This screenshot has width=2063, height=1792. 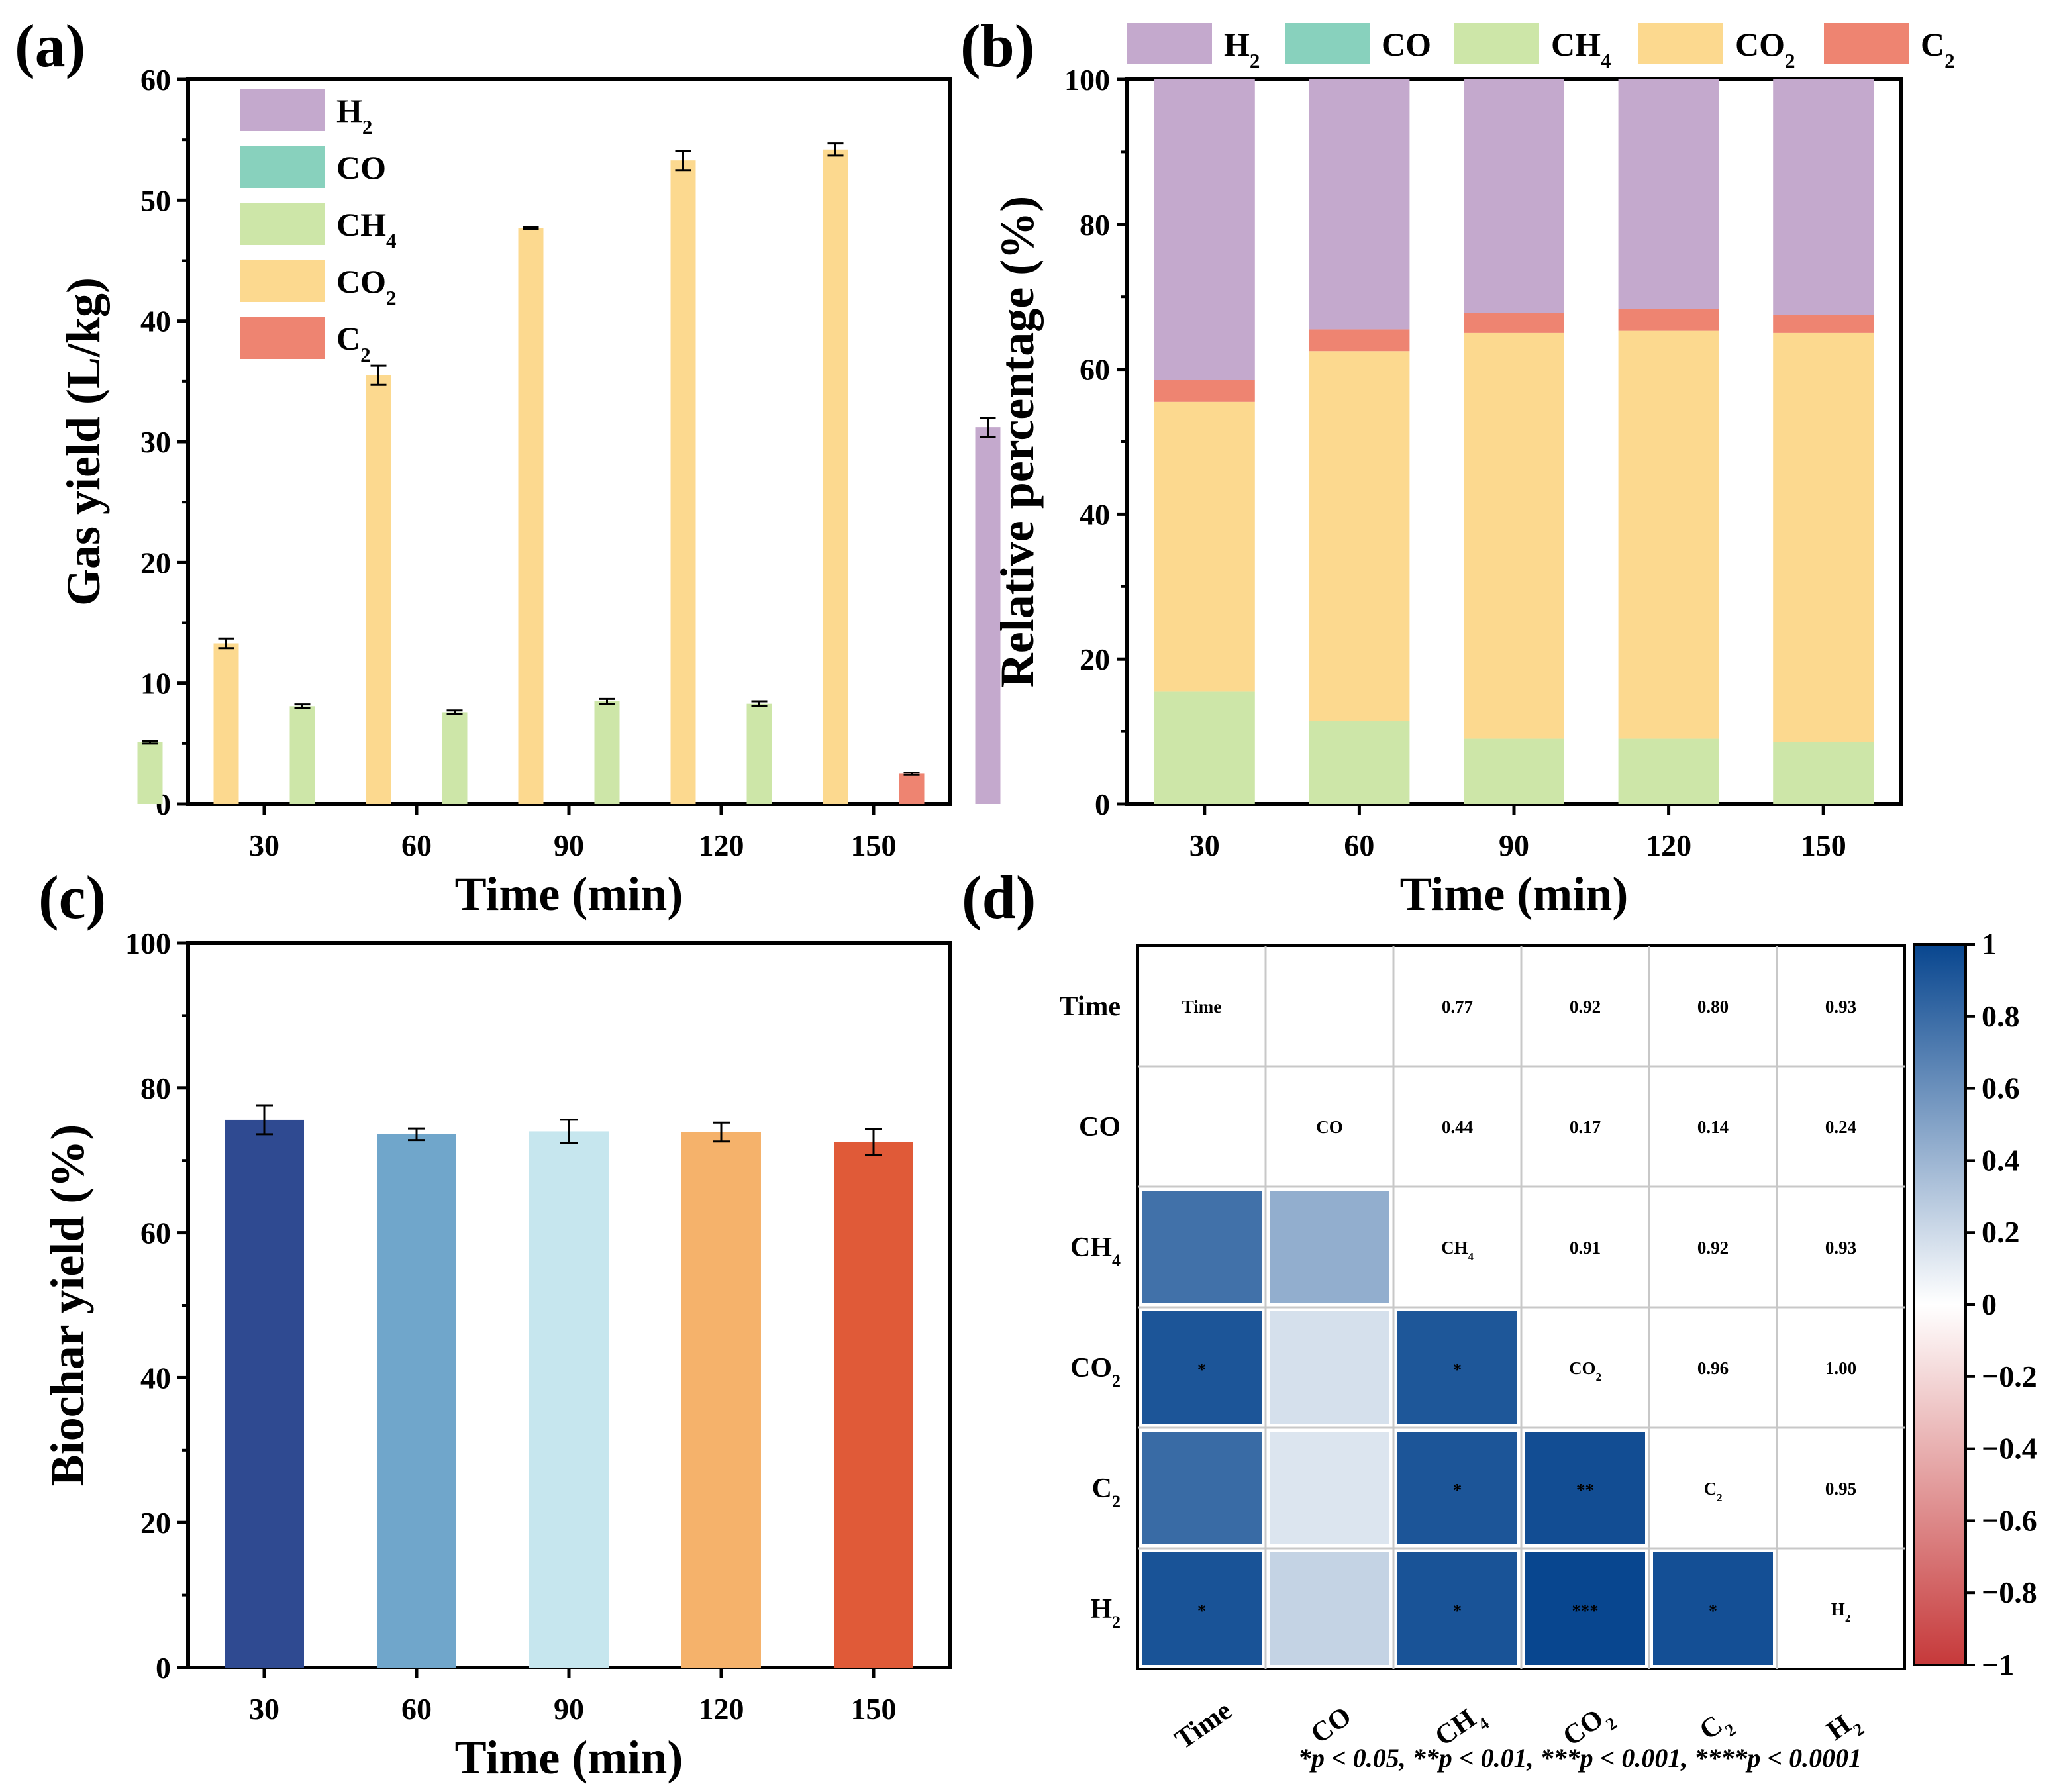 I want to click on legend-label: CO, so click(x=361, y=167).